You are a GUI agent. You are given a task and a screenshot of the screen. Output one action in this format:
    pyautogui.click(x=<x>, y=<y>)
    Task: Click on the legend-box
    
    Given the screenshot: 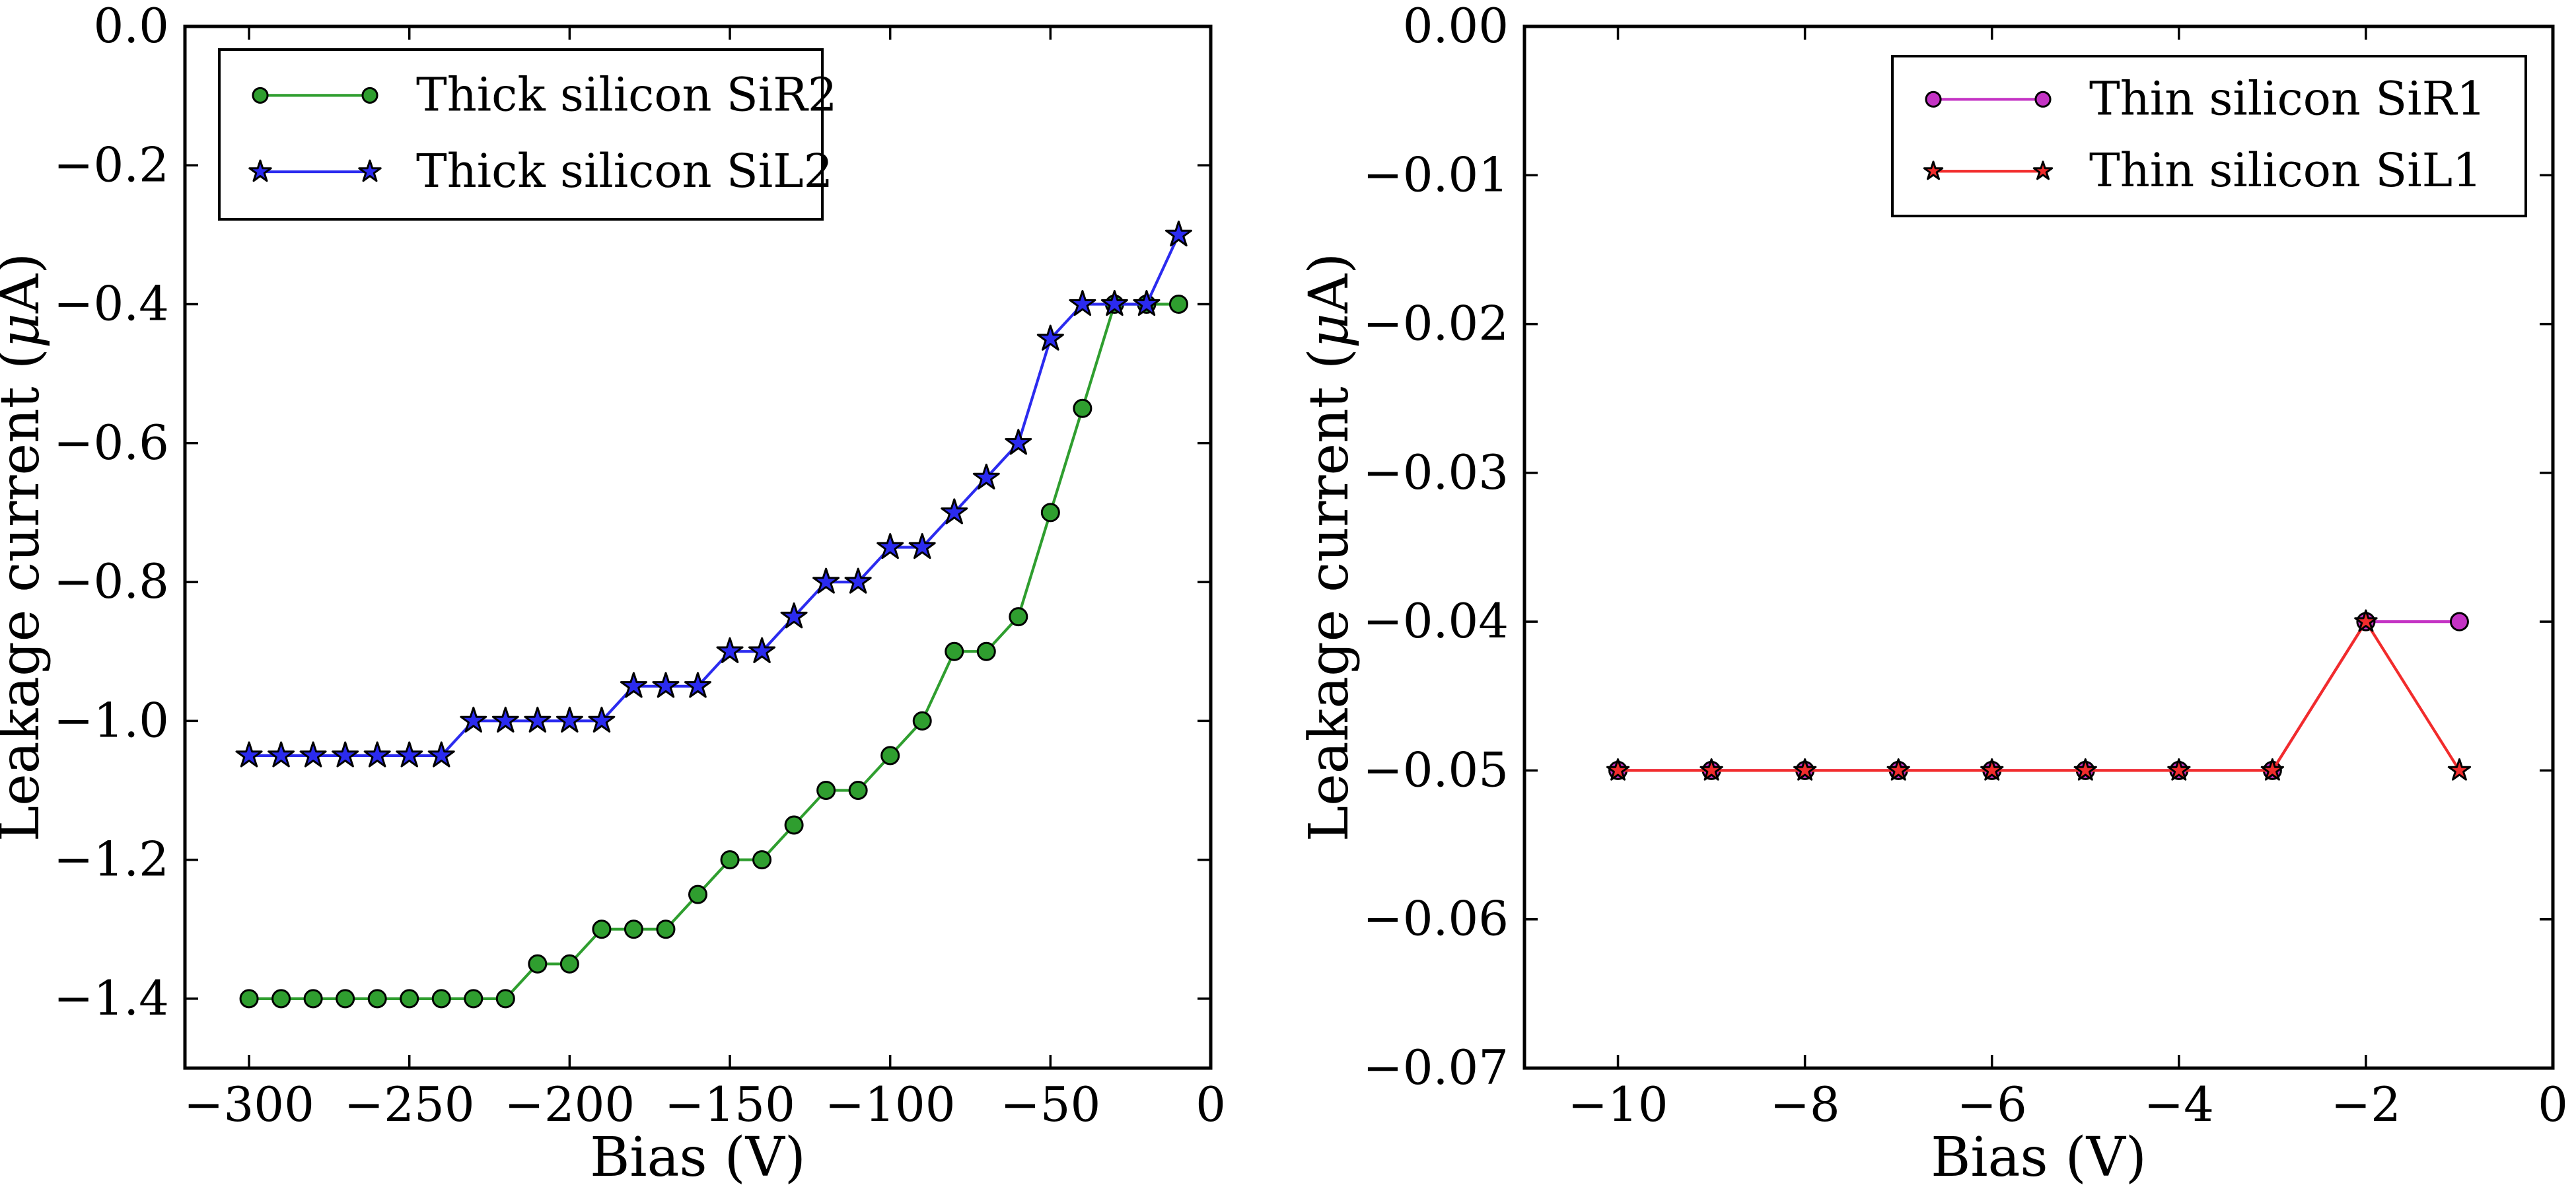 What is the action you would take?
    pyautogui.click(x=521, y=134)
    